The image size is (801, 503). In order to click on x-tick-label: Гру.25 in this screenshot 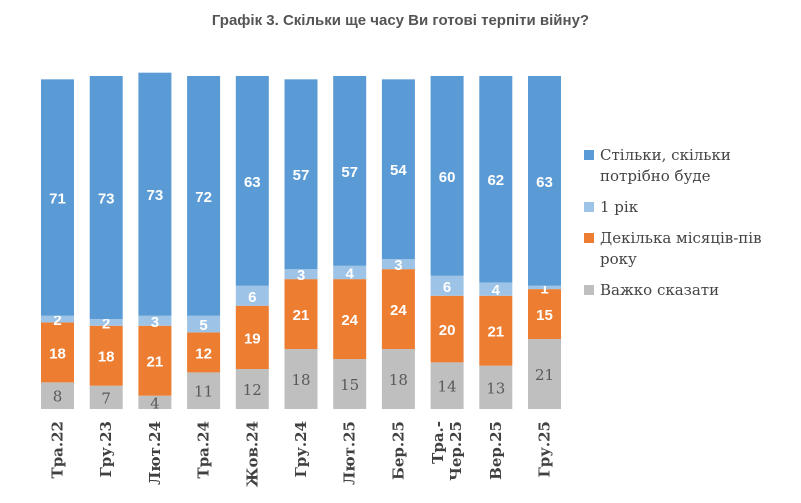, I will do `click(545, 449)`.